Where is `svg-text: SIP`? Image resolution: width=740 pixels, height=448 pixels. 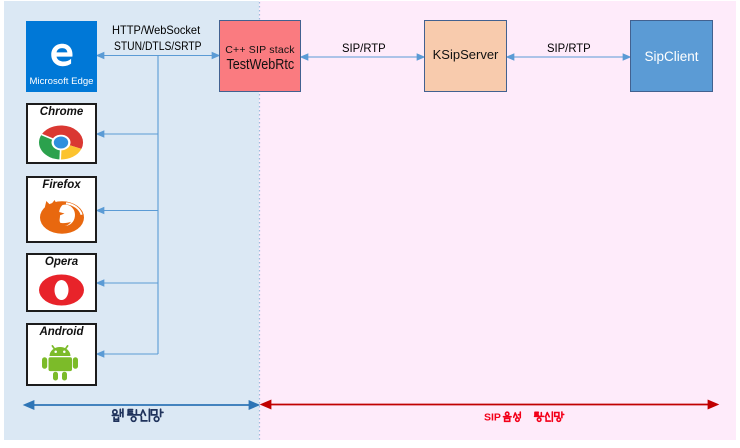 svg-text: SIP is located at coordinates (492, 418).